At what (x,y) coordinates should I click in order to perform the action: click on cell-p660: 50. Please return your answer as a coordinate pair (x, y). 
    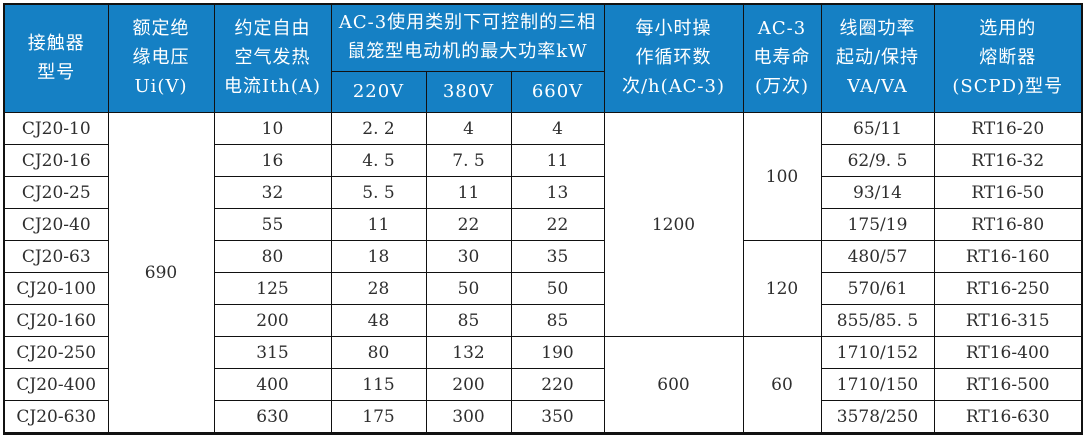
    Looking at the image, I should click on (557, 288).